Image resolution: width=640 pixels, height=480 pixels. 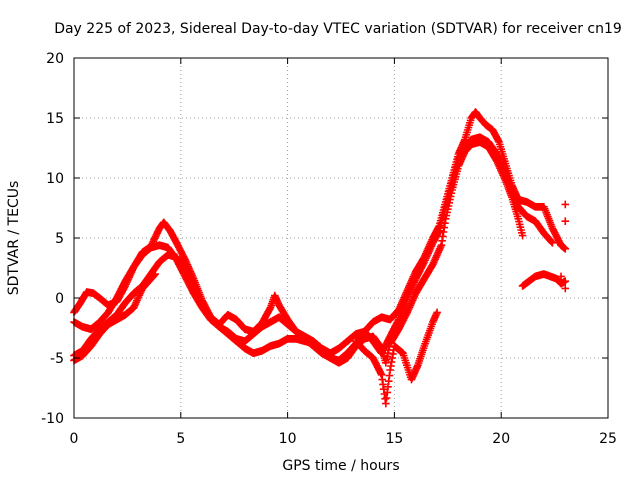 I want to click on y-tick-label: 20, so click(x=55, y=59).